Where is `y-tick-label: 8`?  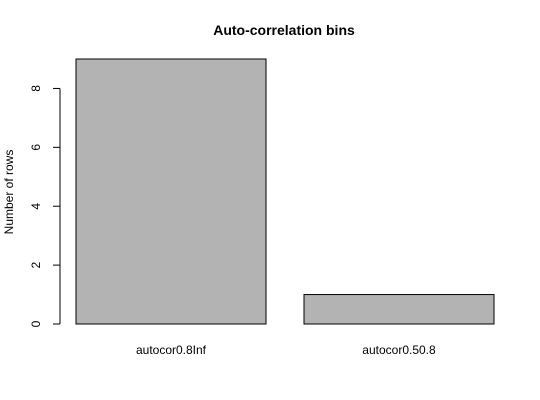
y-tick-label: 8 is located at coordinates (36, 88).